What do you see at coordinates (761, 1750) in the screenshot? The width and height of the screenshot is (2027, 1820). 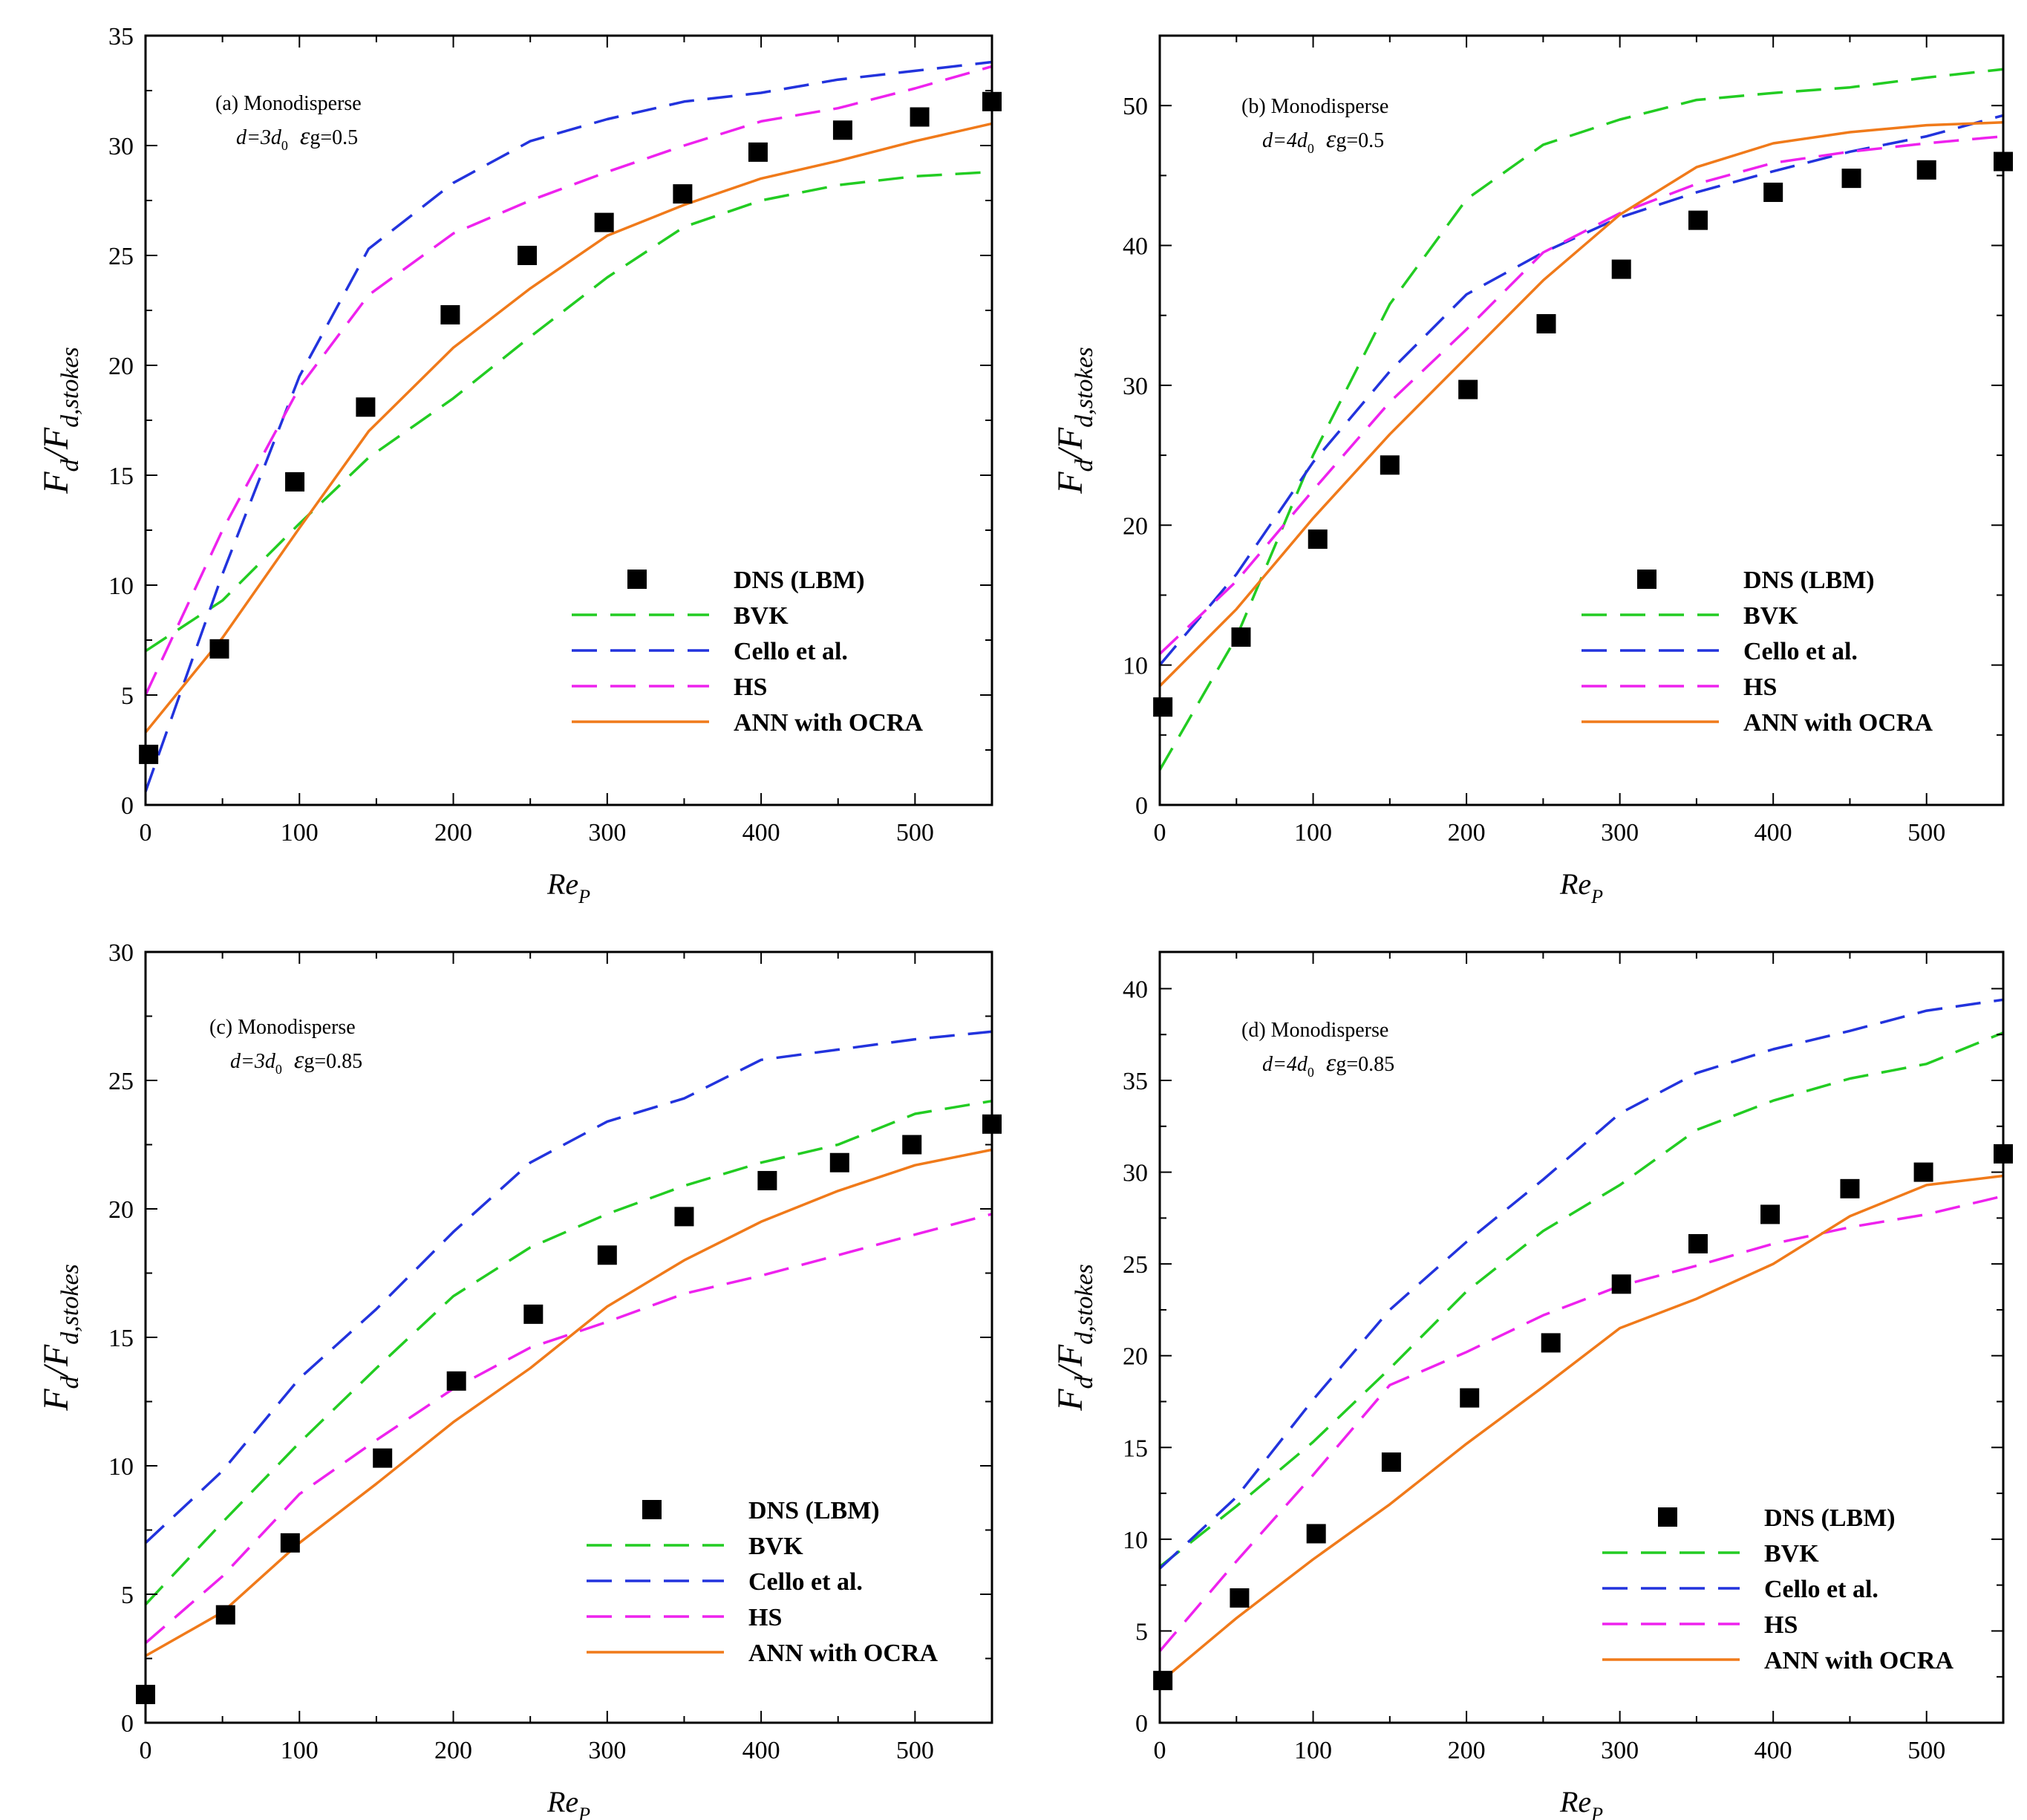 I see `x-tick-label: 400` at bounding box center [761, 1750].